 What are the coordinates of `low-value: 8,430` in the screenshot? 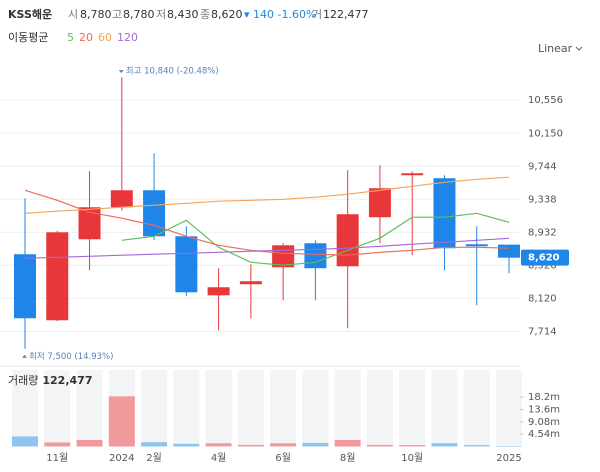 It's located at (183, 14).